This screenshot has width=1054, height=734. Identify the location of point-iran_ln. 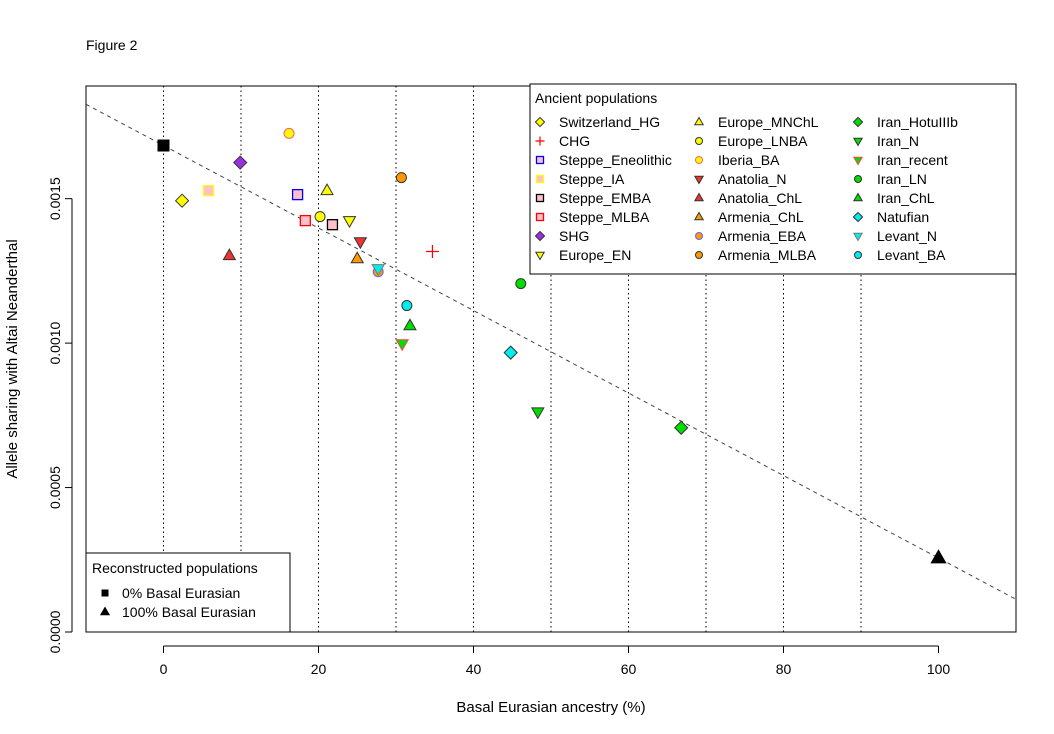
(521, 284).